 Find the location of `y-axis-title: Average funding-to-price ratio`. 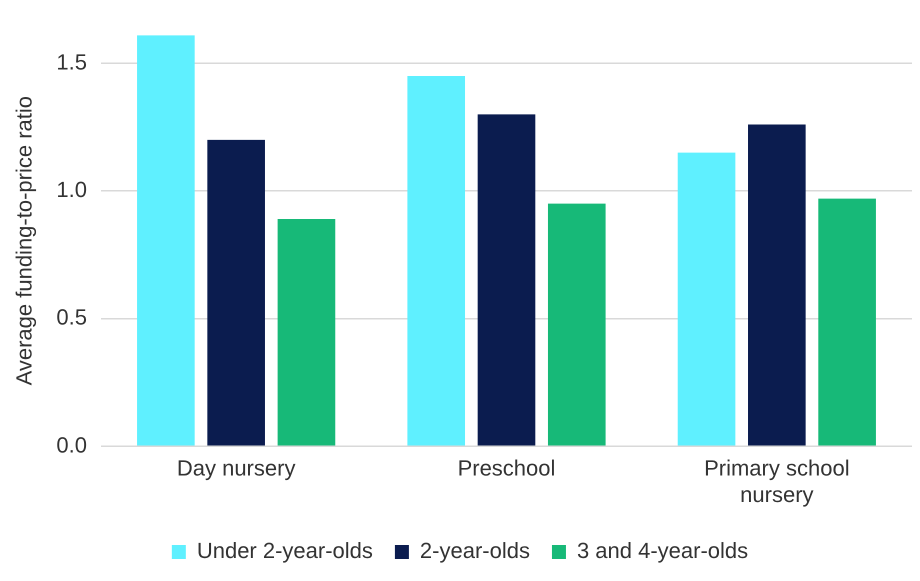

y-axis-title: Average funding-to-price ratio is located at coordinates (23, 241).